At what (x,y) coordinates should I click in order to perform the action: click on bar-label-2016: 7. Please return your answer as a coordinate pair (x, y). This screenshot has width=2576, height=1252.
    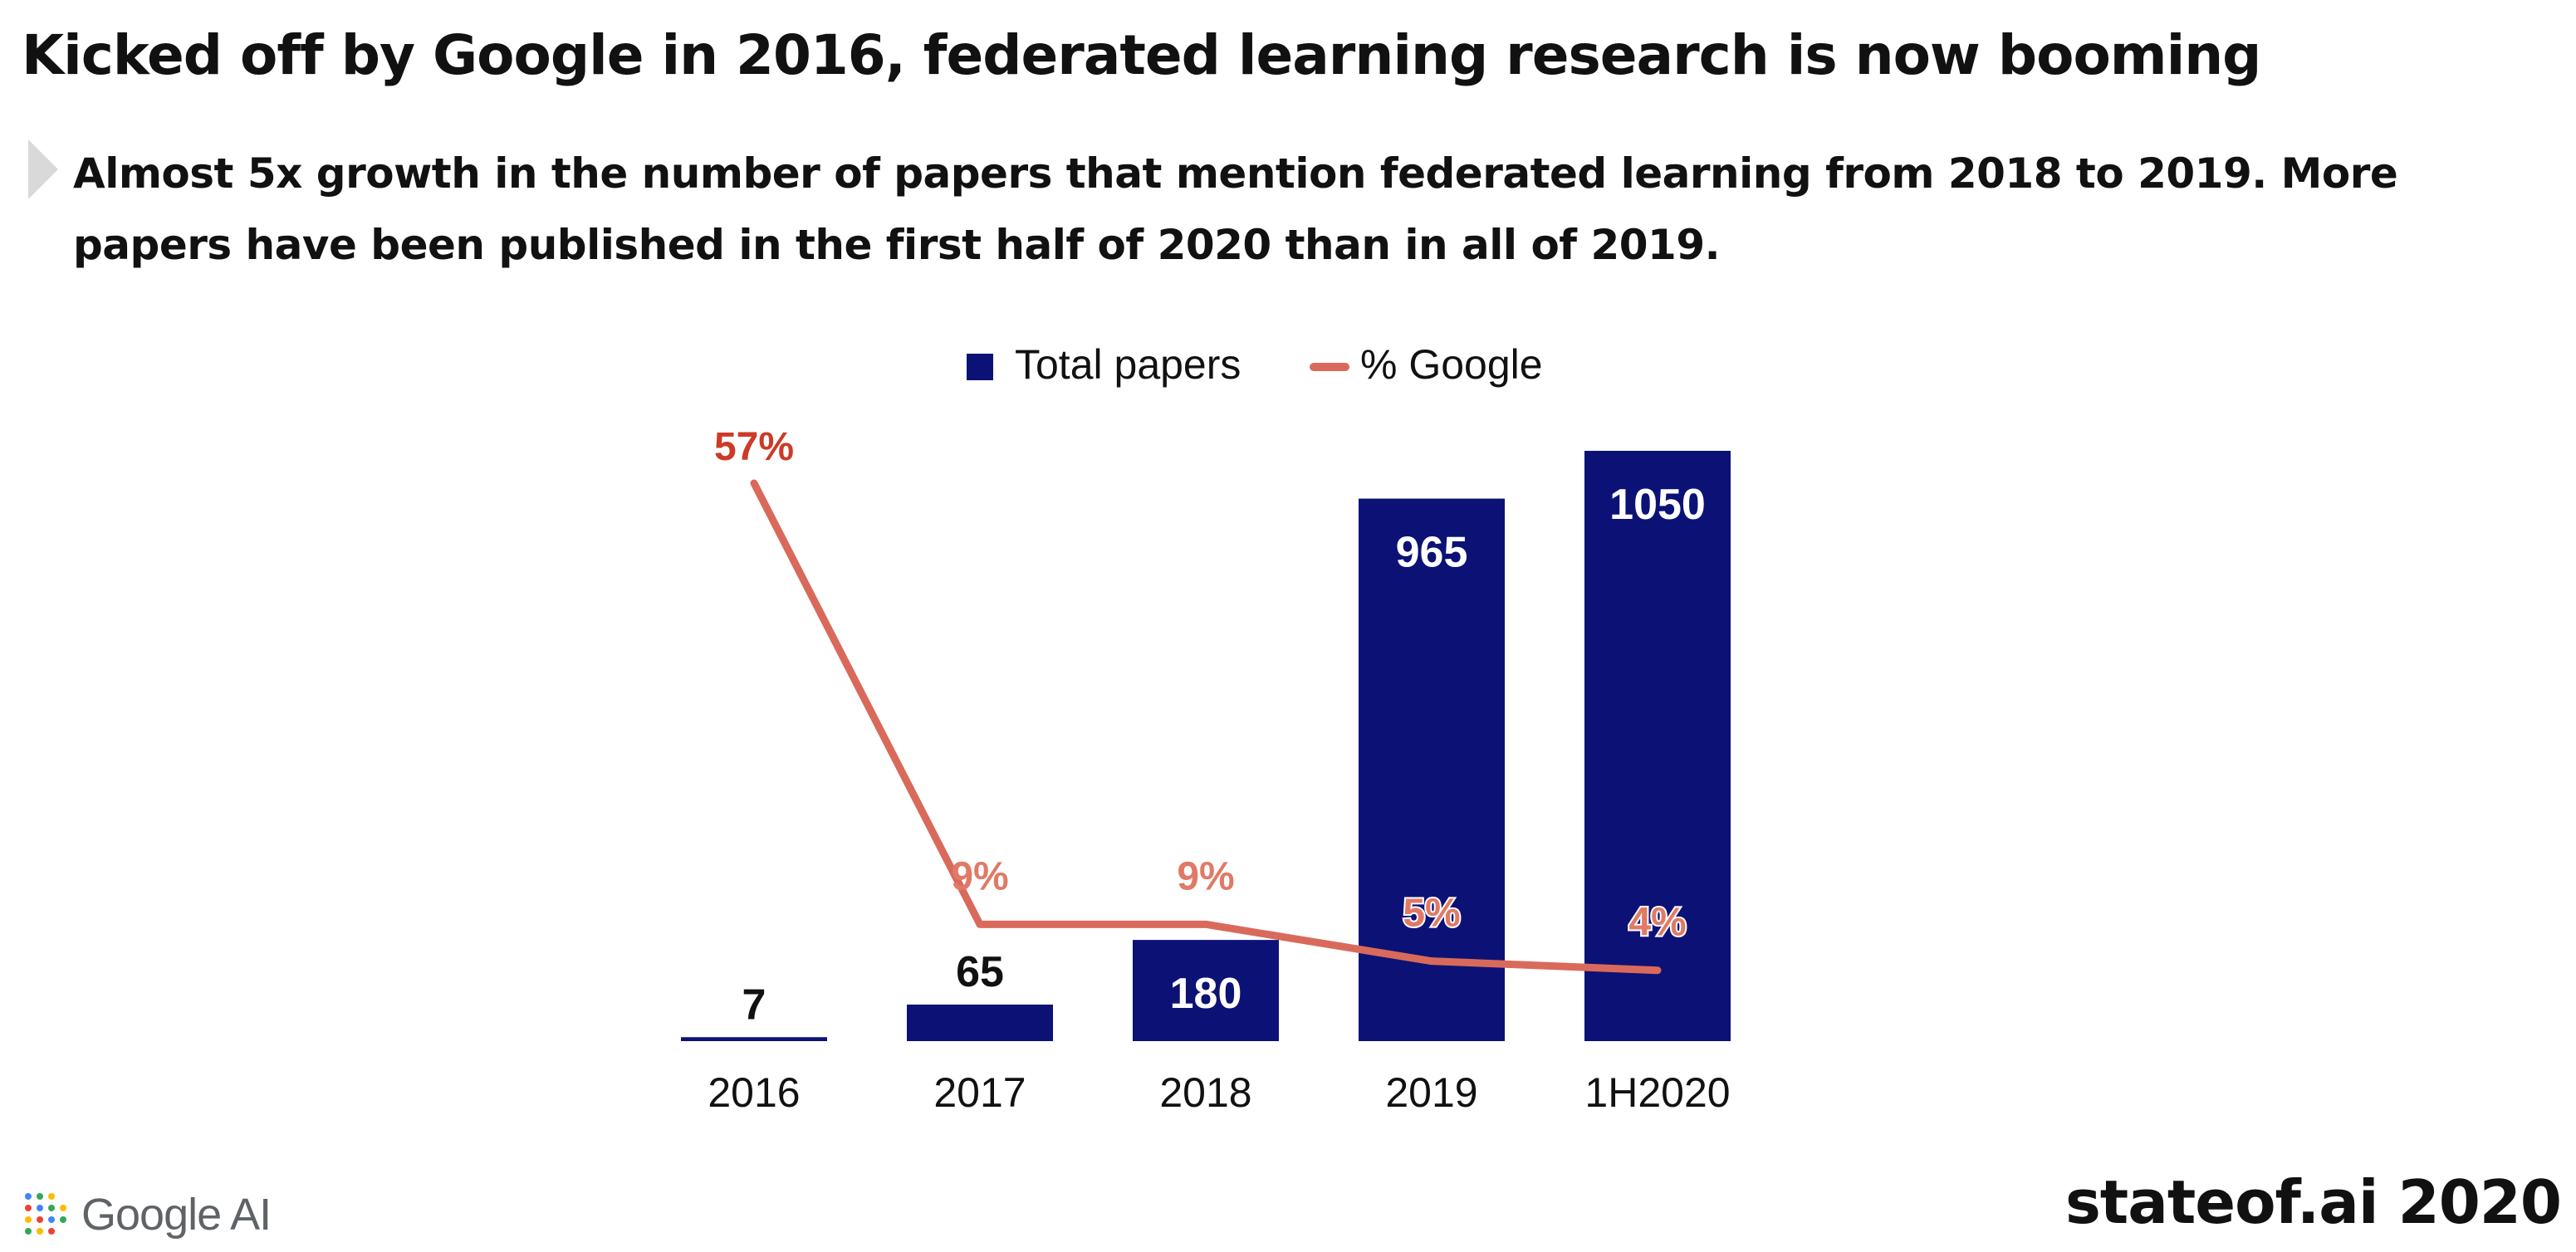
    Looking at the image, I should click on (754, 1005).